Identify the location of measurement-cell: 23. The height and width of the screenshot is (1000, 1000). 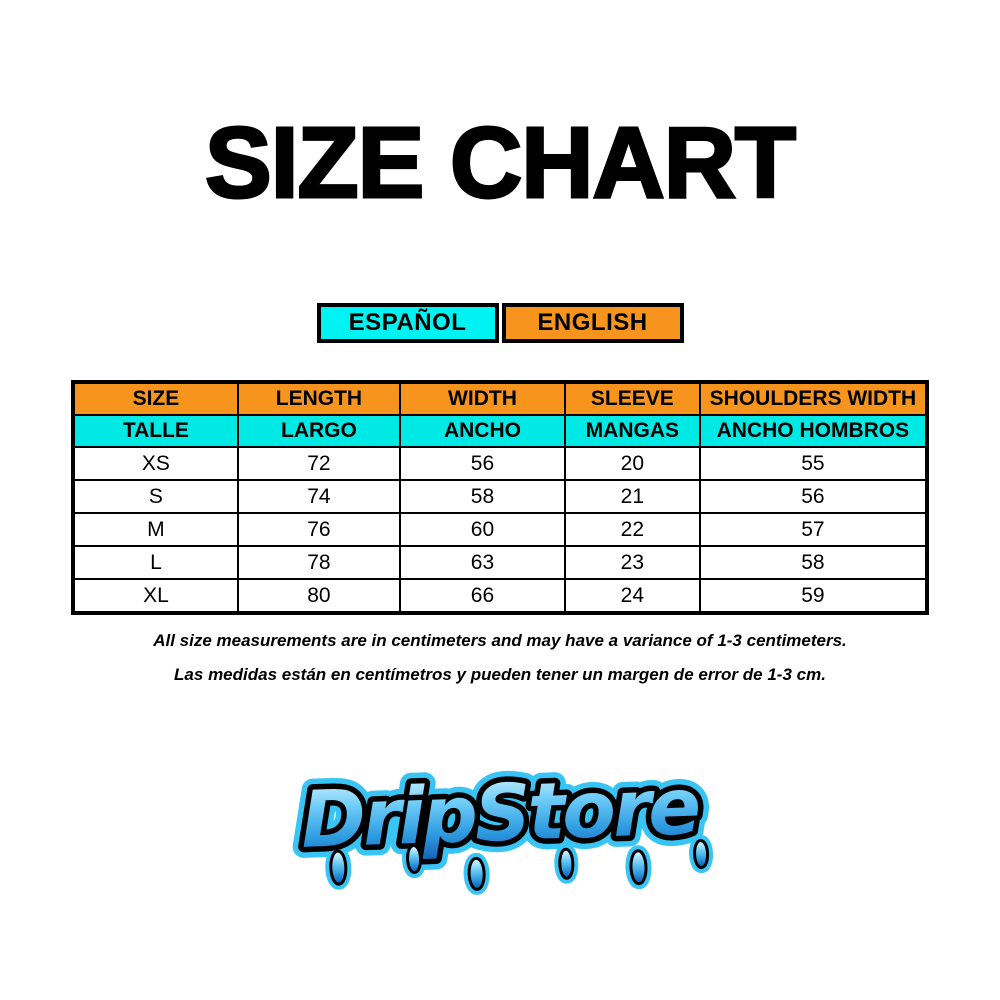
(632, 562).